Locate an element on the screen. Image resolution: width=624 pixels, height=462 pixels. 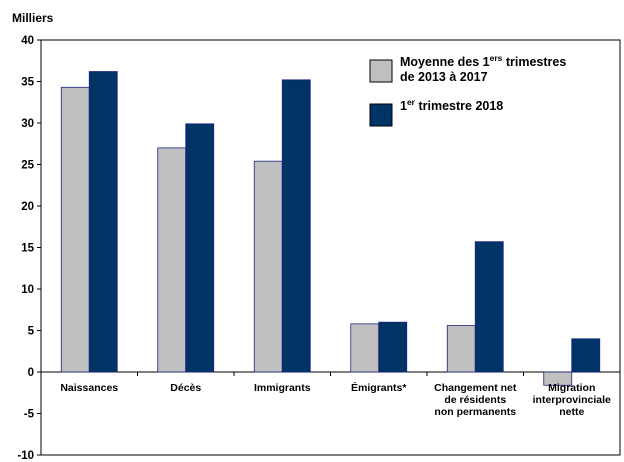
x-tick-label: Migration interprovinciale nette is located at coordinates (572, 400).